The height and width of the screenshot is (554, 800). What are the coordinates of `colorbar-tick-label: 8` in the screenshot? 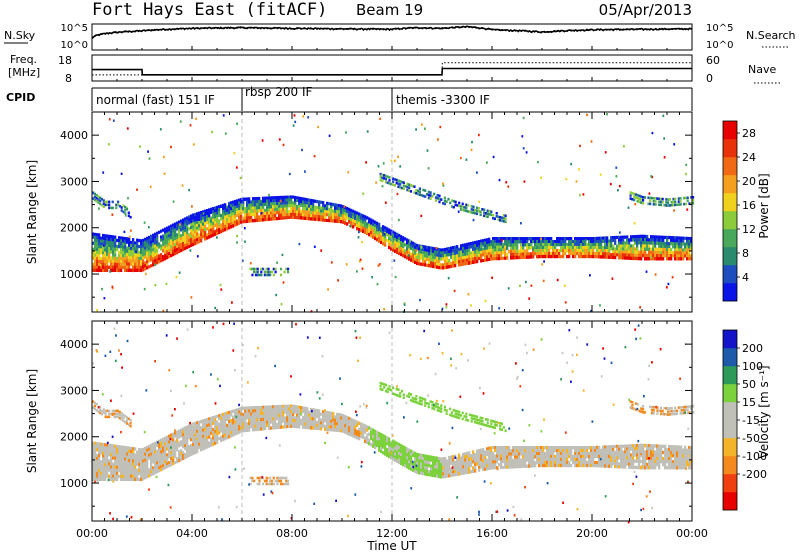 It's located at (745, 253).